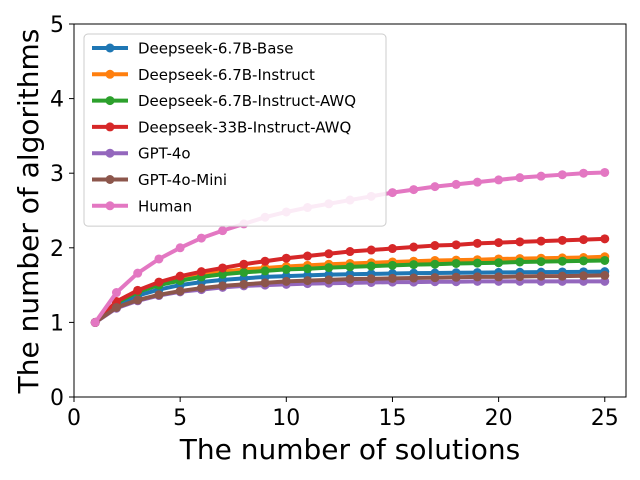  I want to click on legend-label: Deepseek-6.7B-Base, so click(215, 49).